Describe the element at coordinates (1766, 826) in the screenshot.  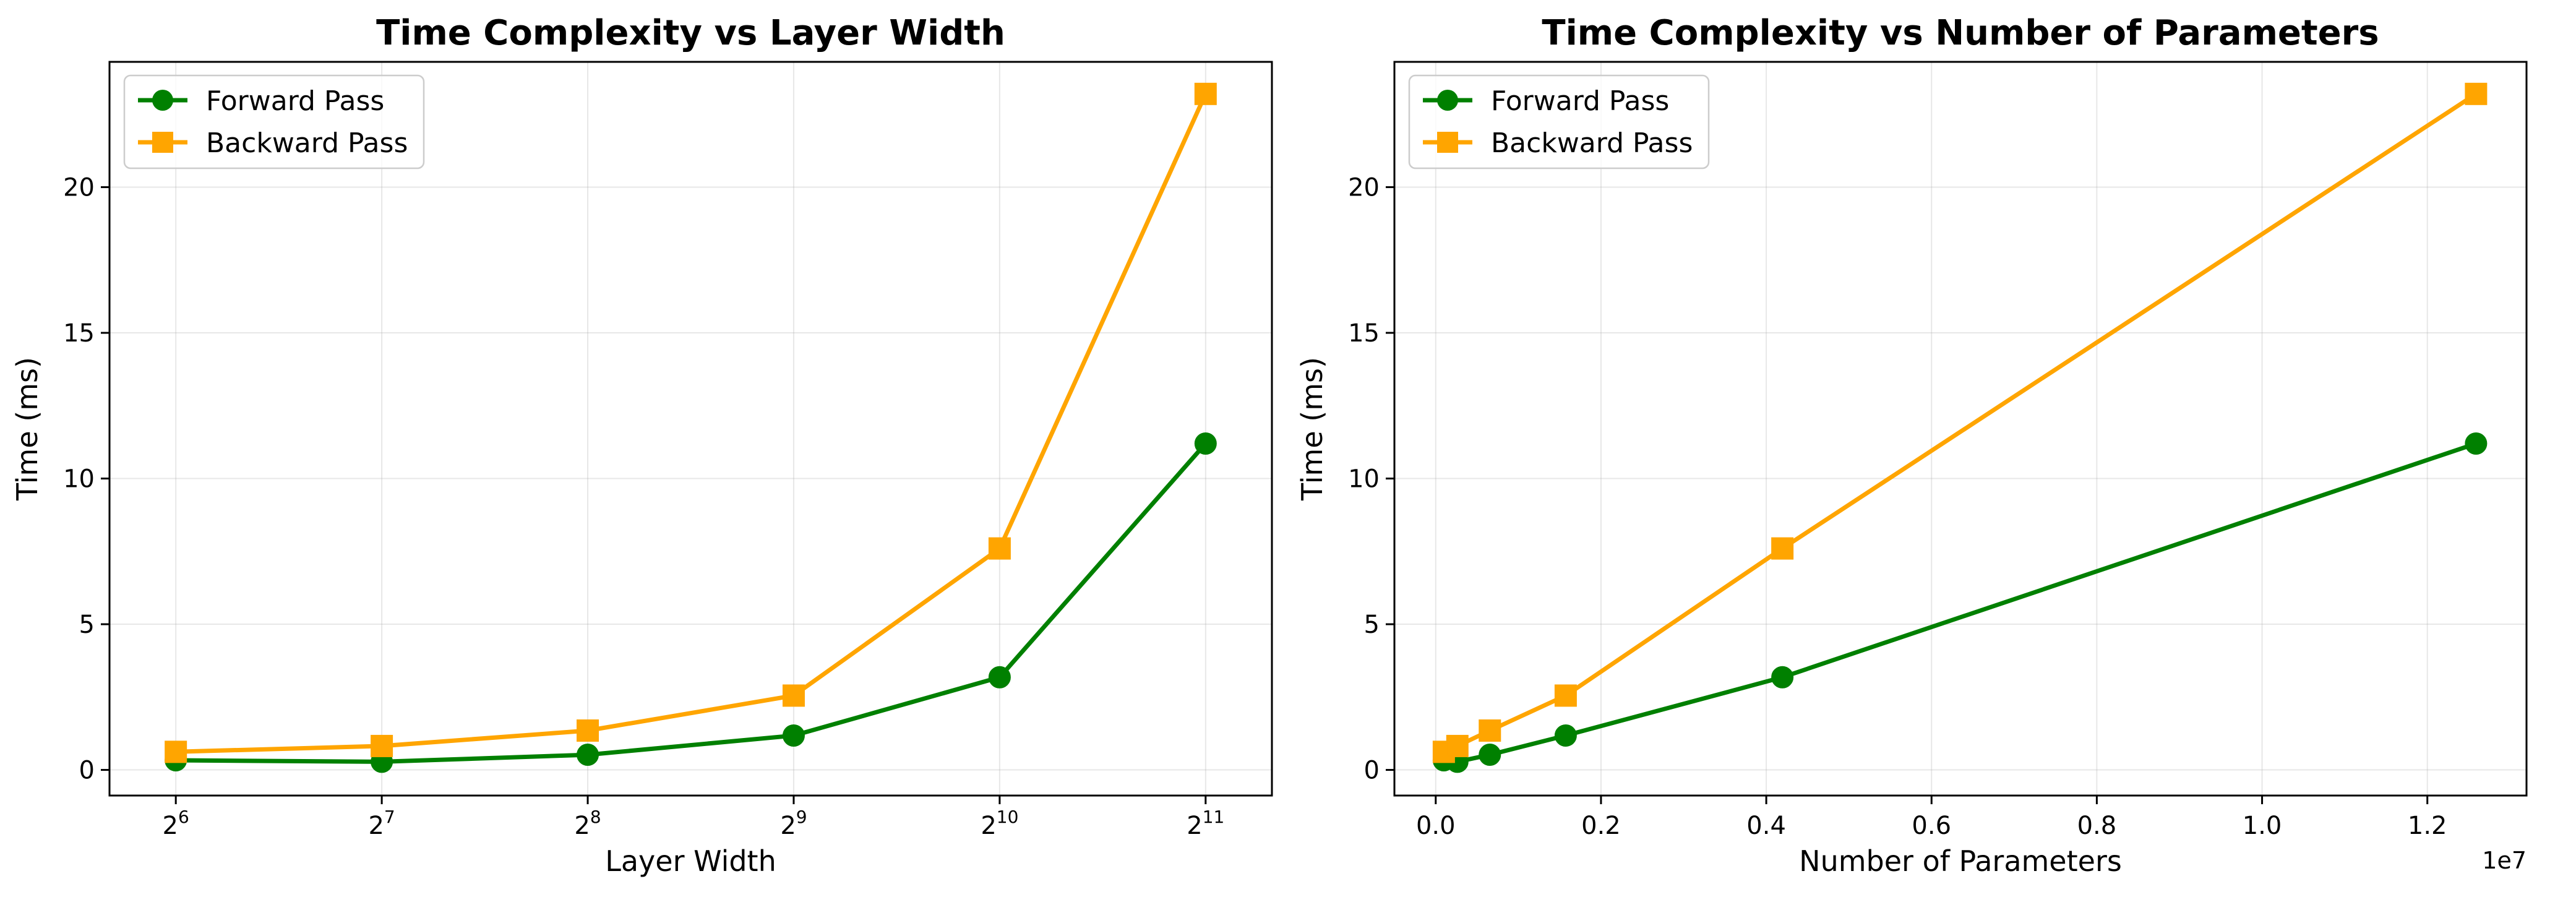
I see `x-tick-label: 0.4` at that location.